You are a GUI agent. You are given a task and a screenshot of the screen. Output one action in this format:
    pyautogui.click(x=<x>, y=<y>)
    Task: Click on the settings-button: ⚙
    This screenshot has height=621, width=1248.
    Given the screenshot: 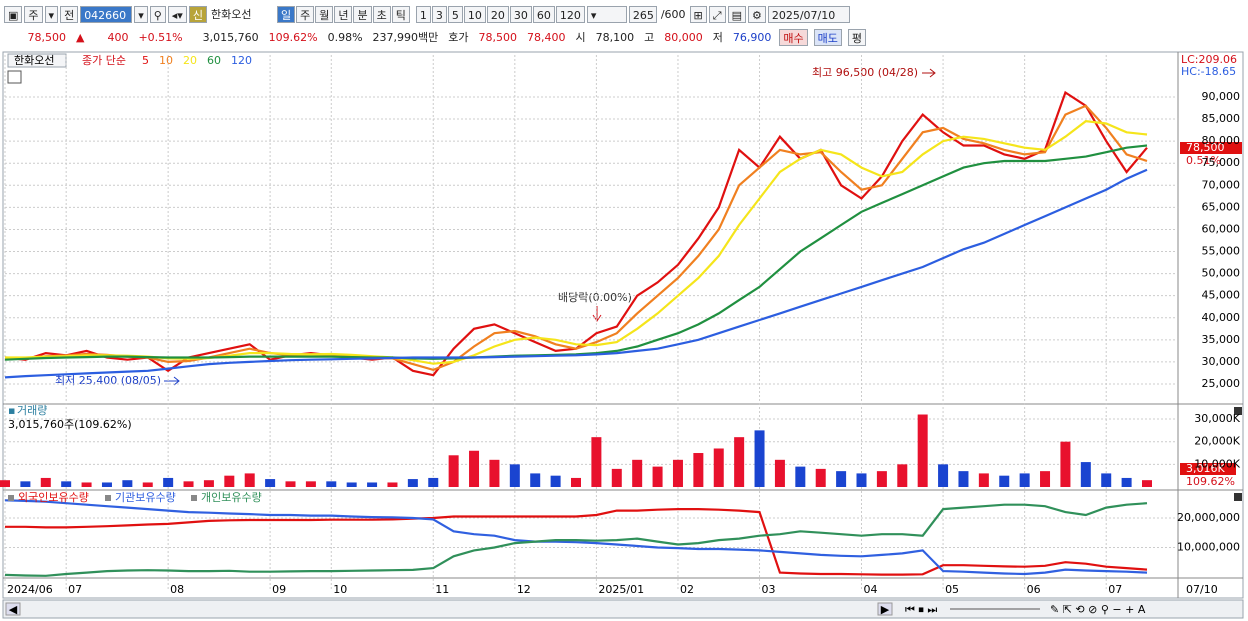 What is the action you would take?
    pyautogui.click(x=756, y=14)
    